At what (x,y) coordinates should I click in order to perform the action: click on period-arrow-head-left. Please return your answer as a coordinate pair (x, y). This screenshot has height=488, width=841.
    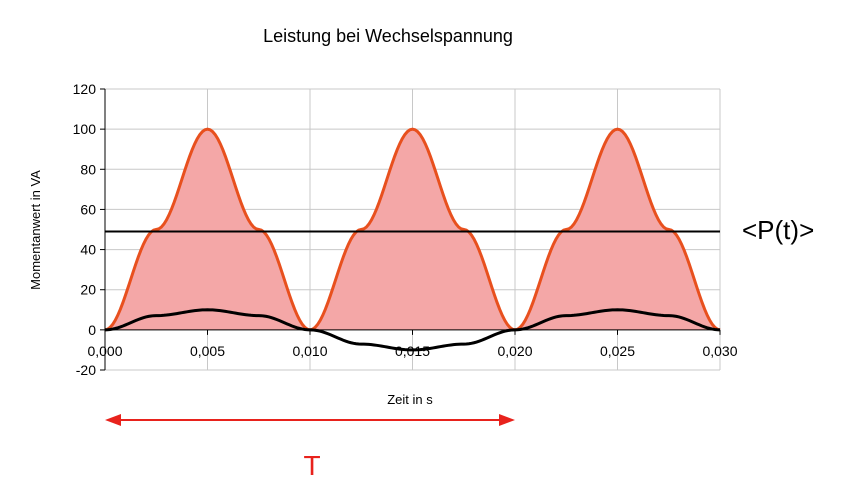
    Looking at the image, I should click on (113, 420).